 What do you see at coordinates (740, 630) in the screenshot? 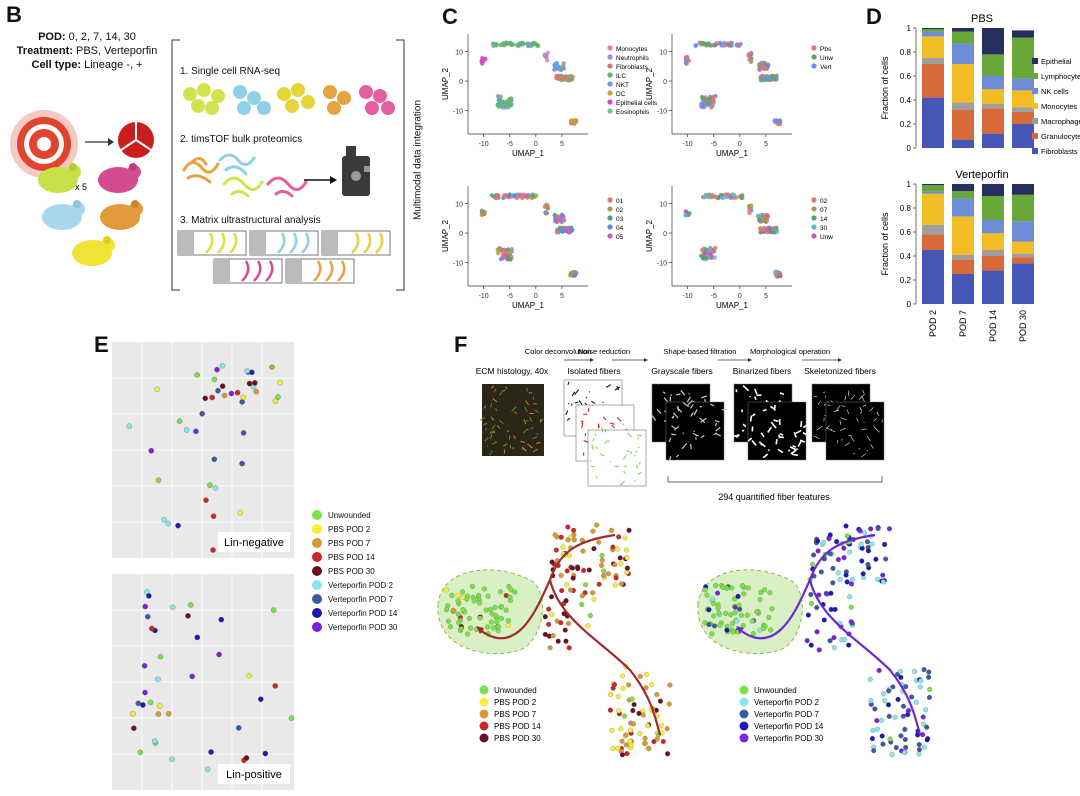
I see `trajectory-arrowhead` at bounding box center [740, 630].